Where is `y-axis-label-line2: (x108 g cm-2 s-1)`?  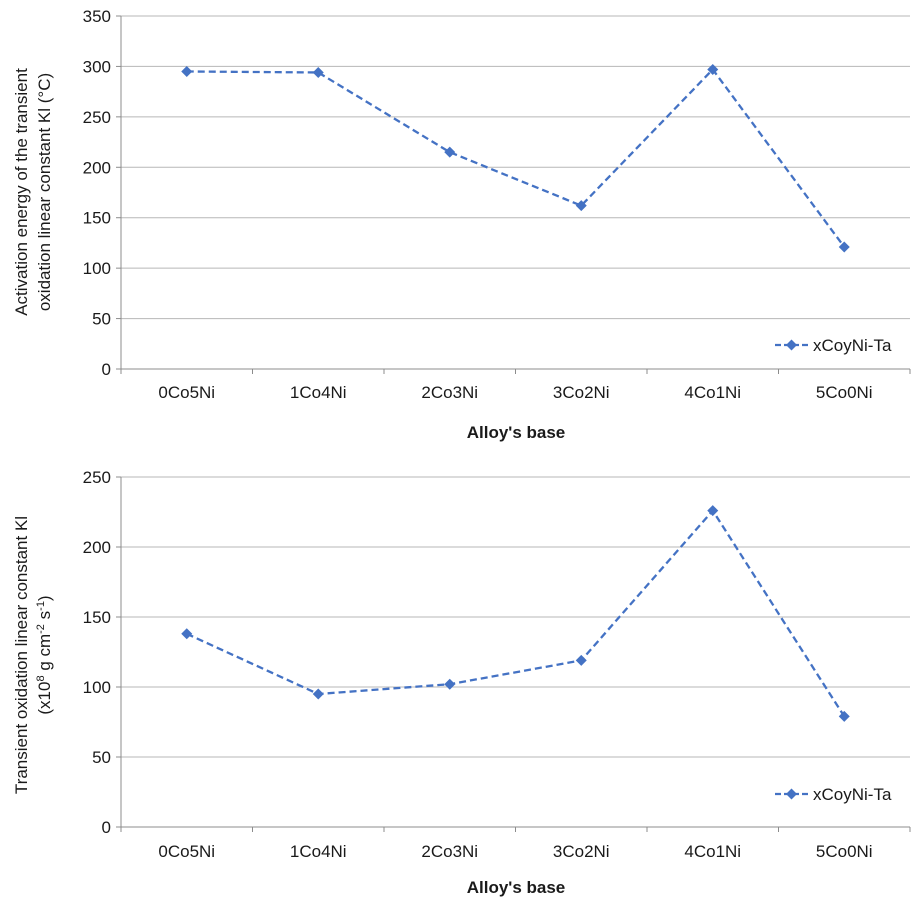 y-axis-label-line2: (x108 g cm-2 s-1) is located at coordinates (44, 654).